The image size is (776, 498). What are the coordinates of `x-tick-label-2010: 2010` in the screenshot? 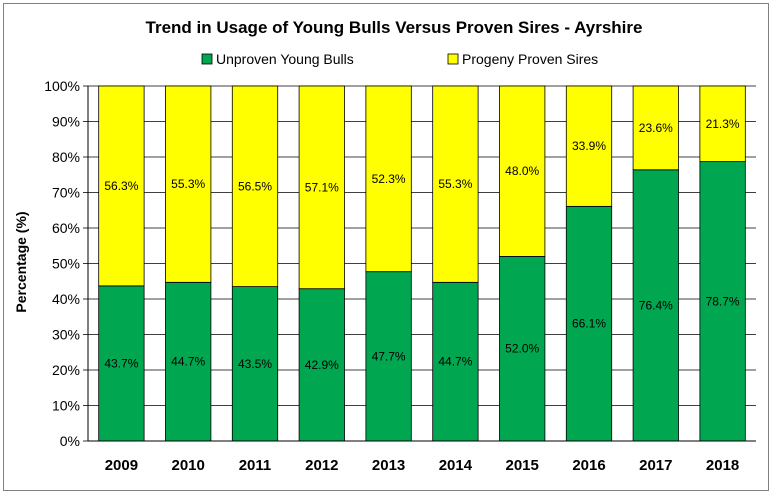 It's located at (188, 465).